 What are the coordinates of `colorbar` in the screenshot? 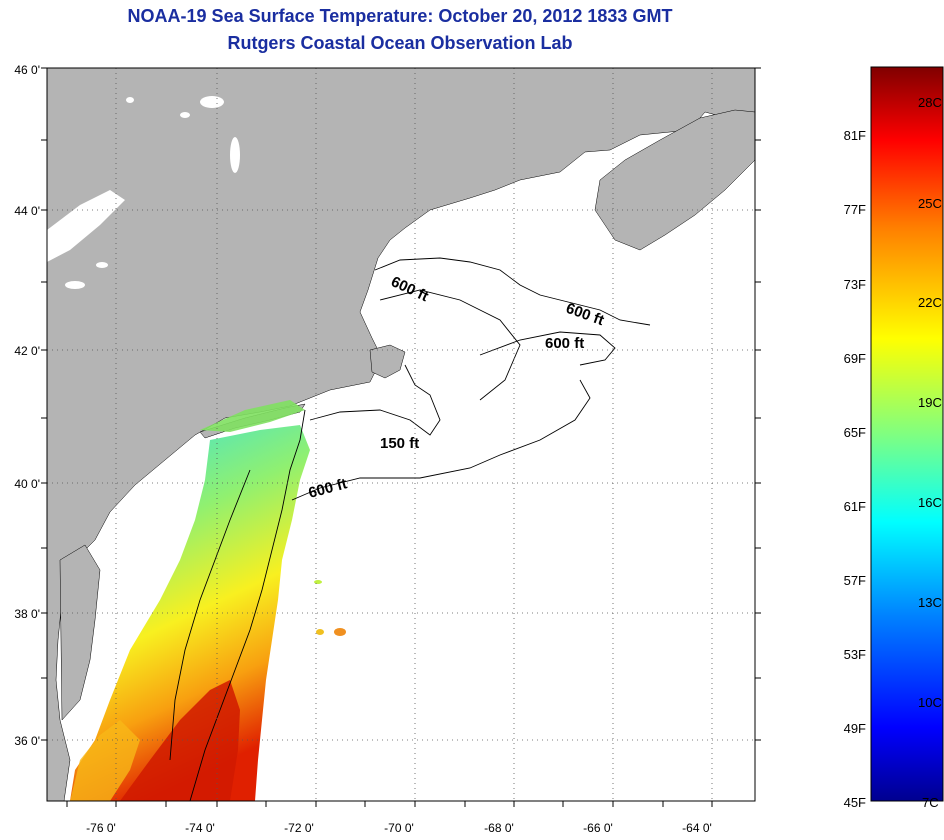 It's located at (907, 434).